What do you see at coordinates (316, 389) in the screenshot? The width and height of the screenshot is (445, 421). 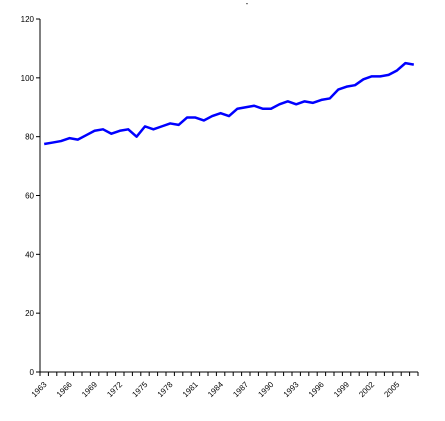 I see `x-tick-label: 1996` at bounding box center [316, 389].